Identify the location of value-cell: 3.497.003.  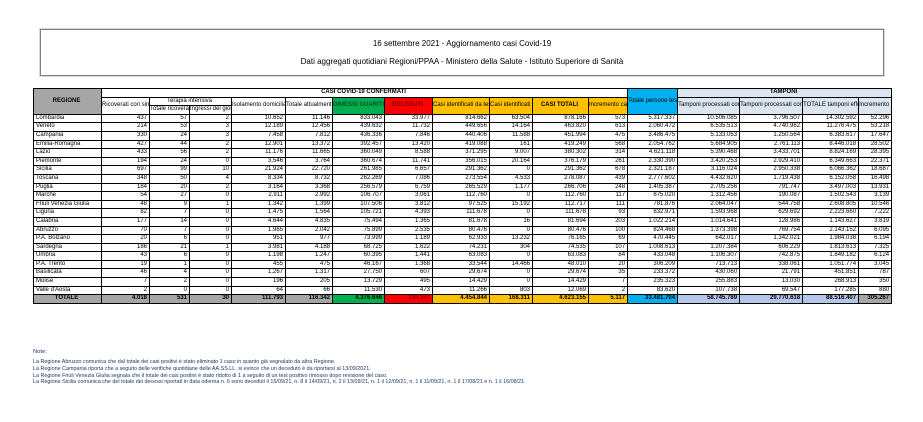
(831, 187).